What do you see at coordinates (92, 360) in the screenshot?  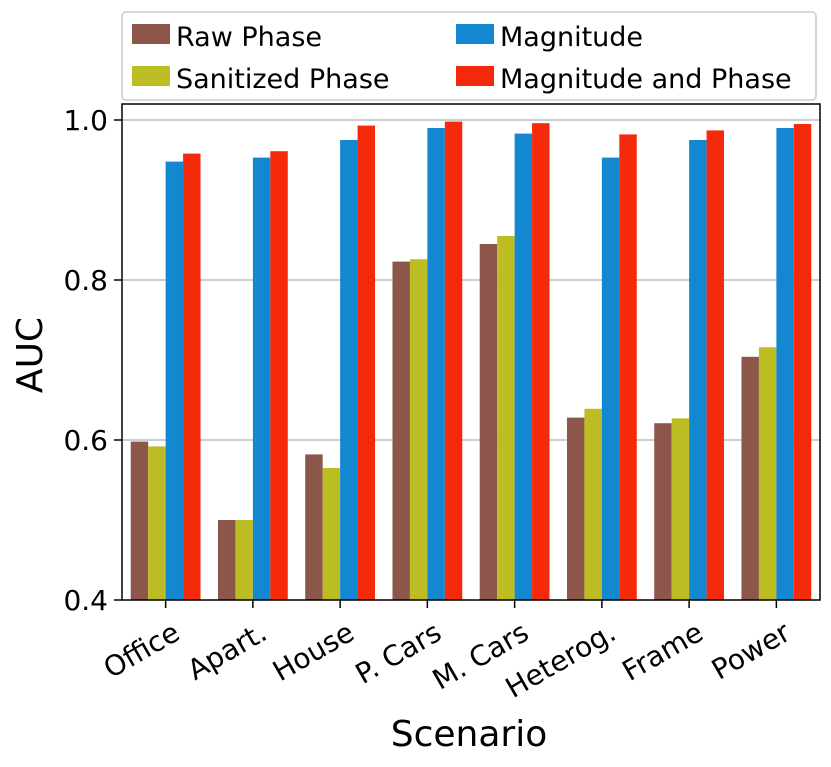 I see `y-axis: 0.4 0.6 0.8 1.0` at bounding box center [92, 360].